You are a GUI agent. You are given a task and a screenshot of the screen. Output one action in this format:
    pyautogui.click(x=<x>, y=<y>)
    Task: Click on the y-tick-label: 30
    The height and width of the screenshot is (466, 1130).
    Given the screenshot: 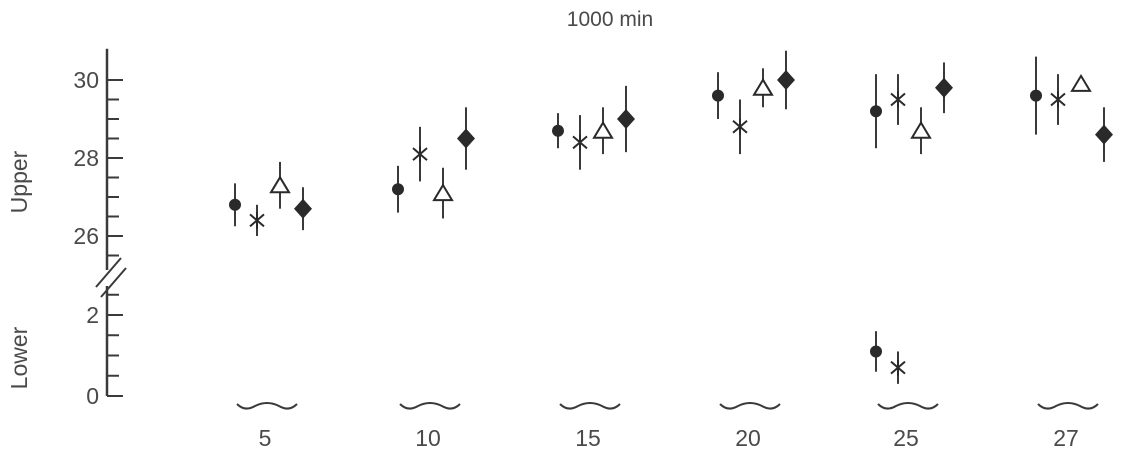 What is the action you would take?
    pyautogui.click(x=86, y=80)
    